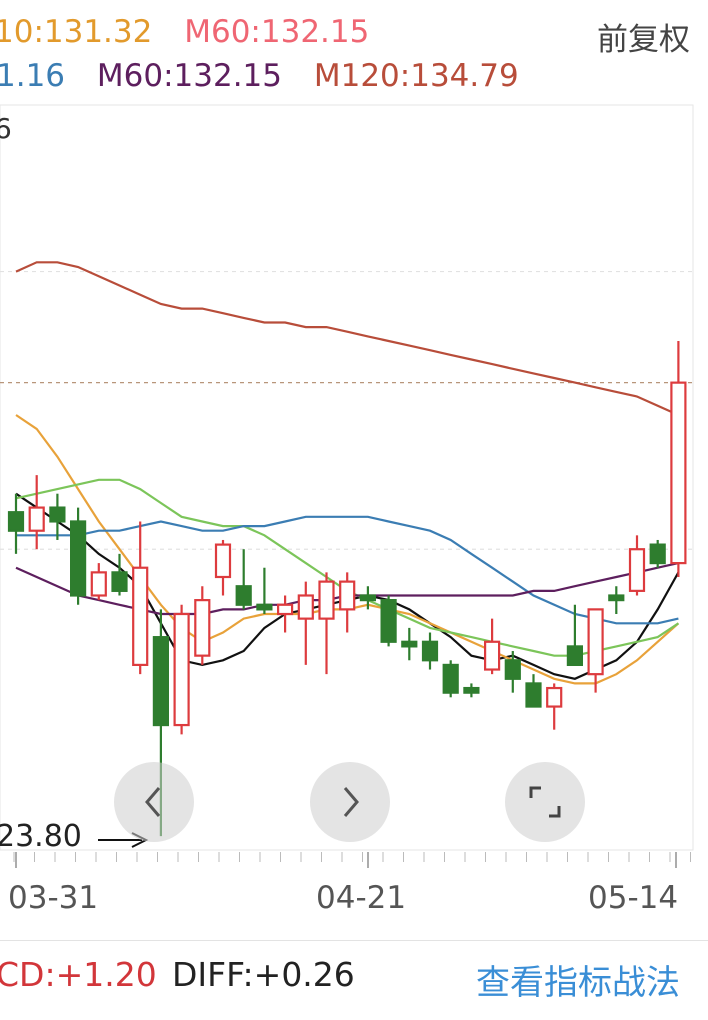 Image resolution: width=708 pixels, height=1020 pixels. I want to click on footer-divider, so click(354, 940).